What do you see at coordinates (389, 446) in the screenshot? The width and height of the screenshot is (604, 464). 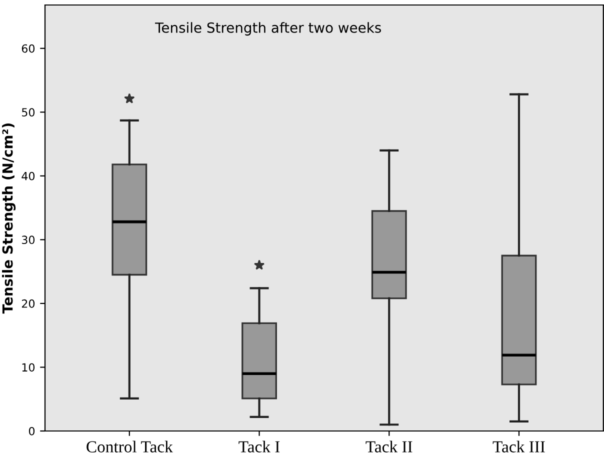 I see `x-tick-label: Tack II` at bounding box center [389, 446].